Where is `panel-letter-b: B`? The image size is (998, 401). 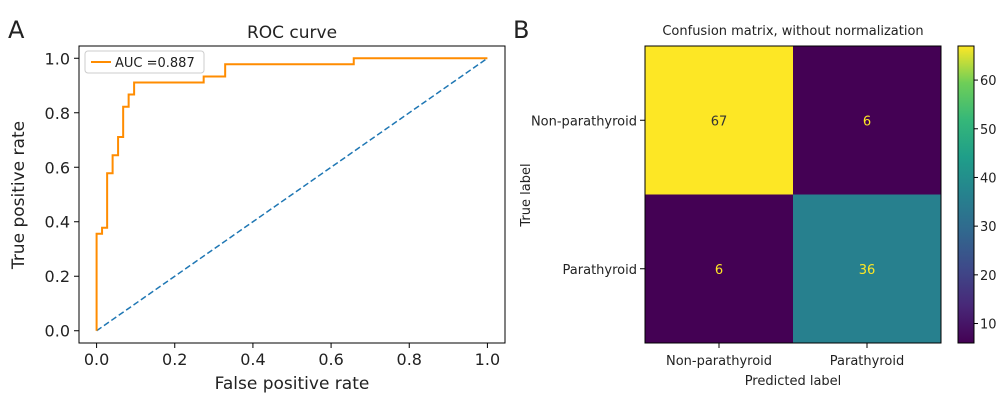
panel-letter-b: B is located at coordinates (521, 30).